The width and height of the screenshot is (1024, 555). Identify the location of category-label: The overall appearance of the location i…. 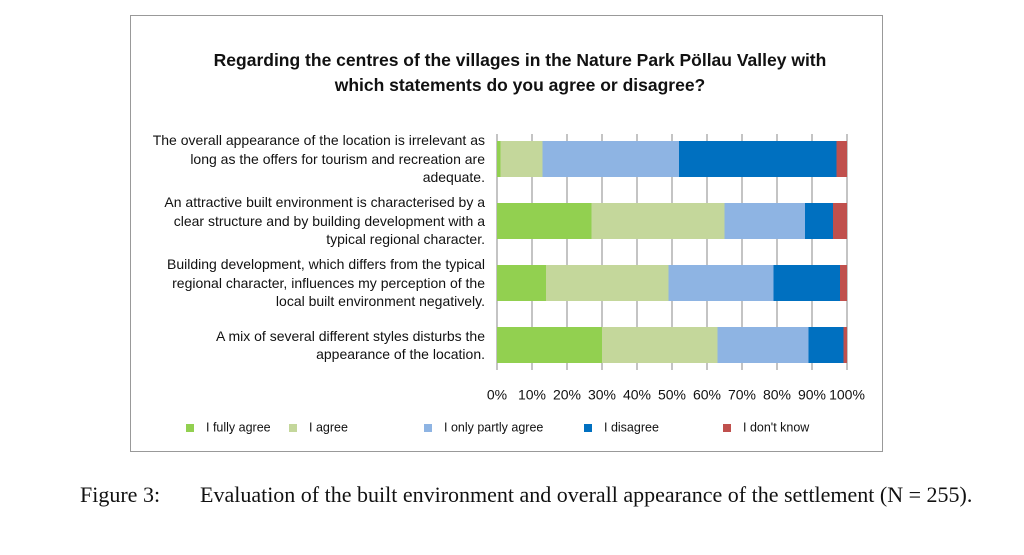
(318, 158).